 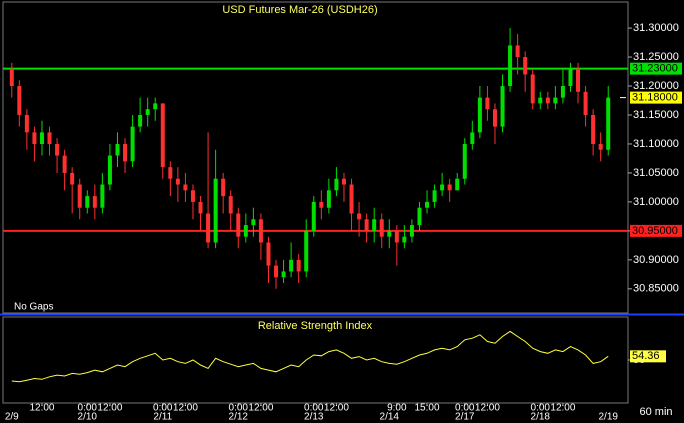 I want to click on x-date-label: 2/12, so click(x=239, y=417).